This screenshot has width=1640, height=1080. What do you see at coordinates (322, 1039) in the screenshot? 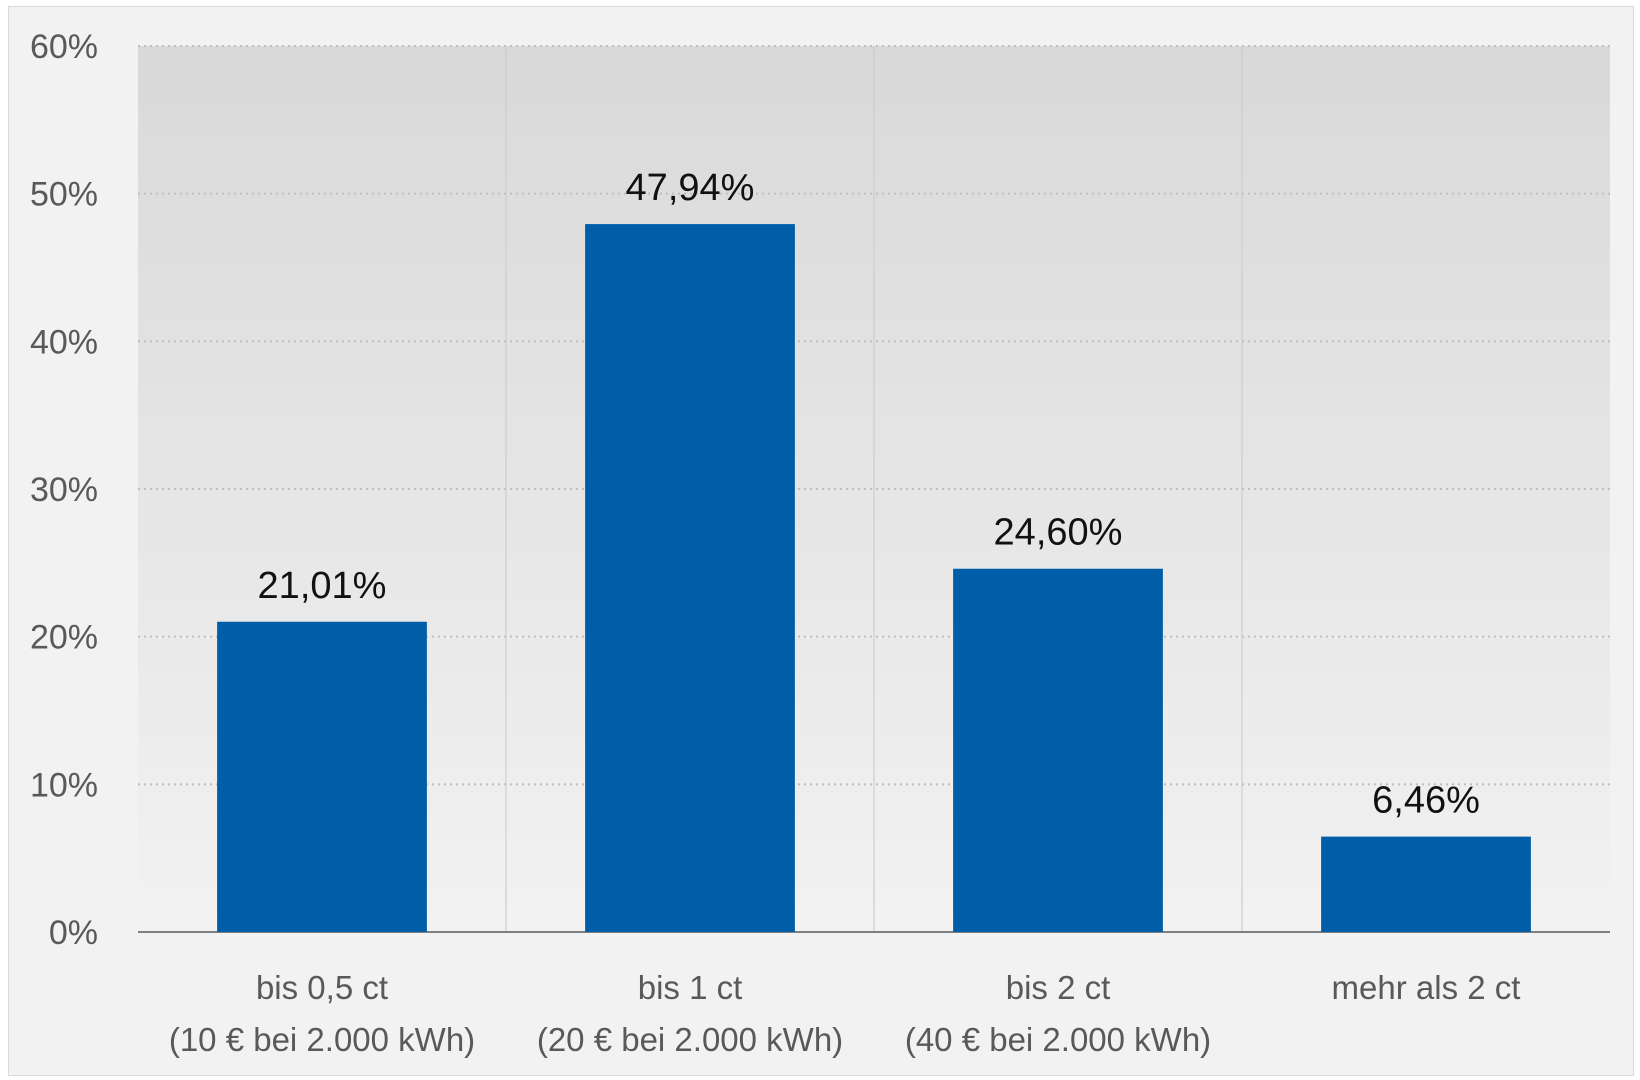
I see `x-category-label-line: (10 € bei 2.000 kWh)` at bounding box center [322, 1039].